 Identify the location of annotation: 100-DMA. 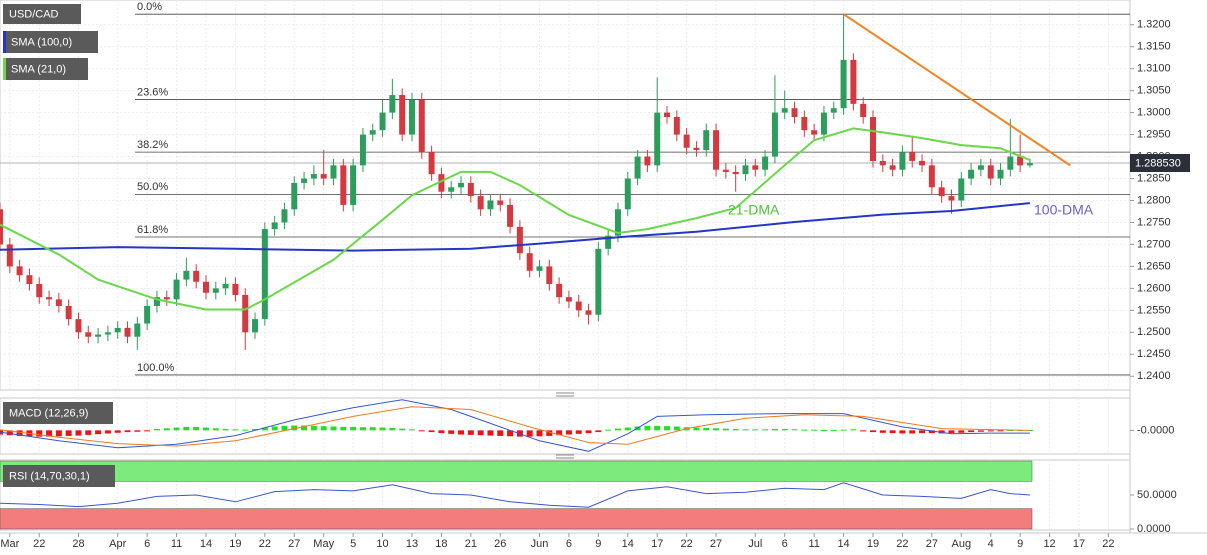
(1064, 210).